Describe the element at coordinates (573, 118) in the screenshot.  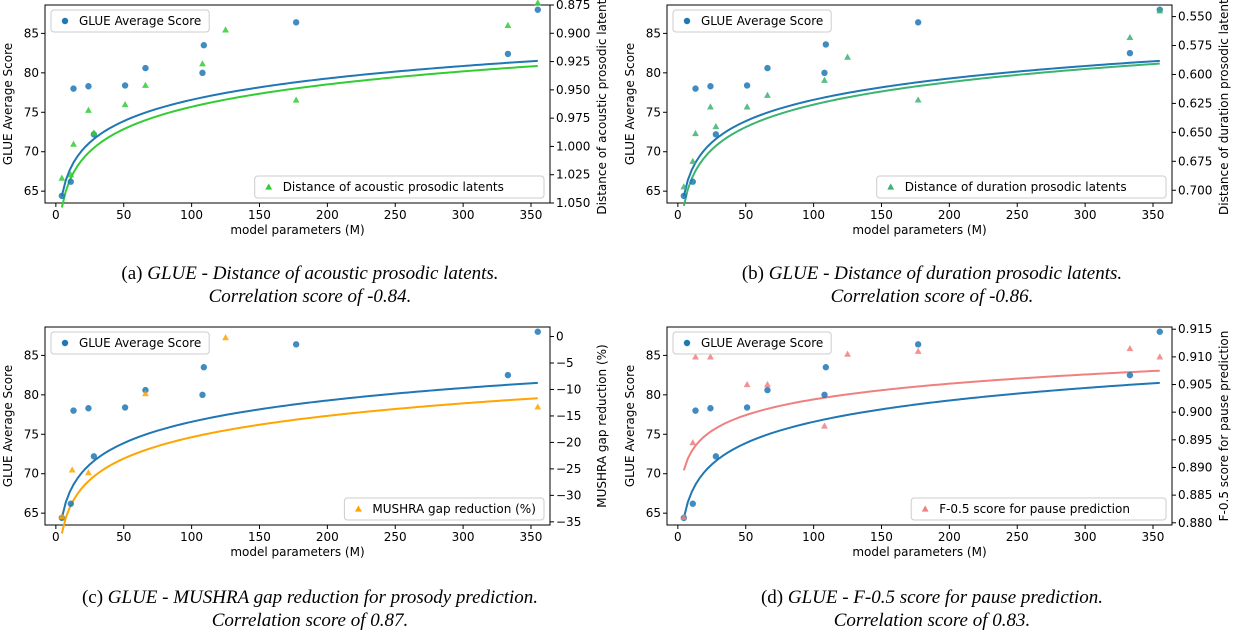
I see `y-right-tick-label: 0.975` at that location.